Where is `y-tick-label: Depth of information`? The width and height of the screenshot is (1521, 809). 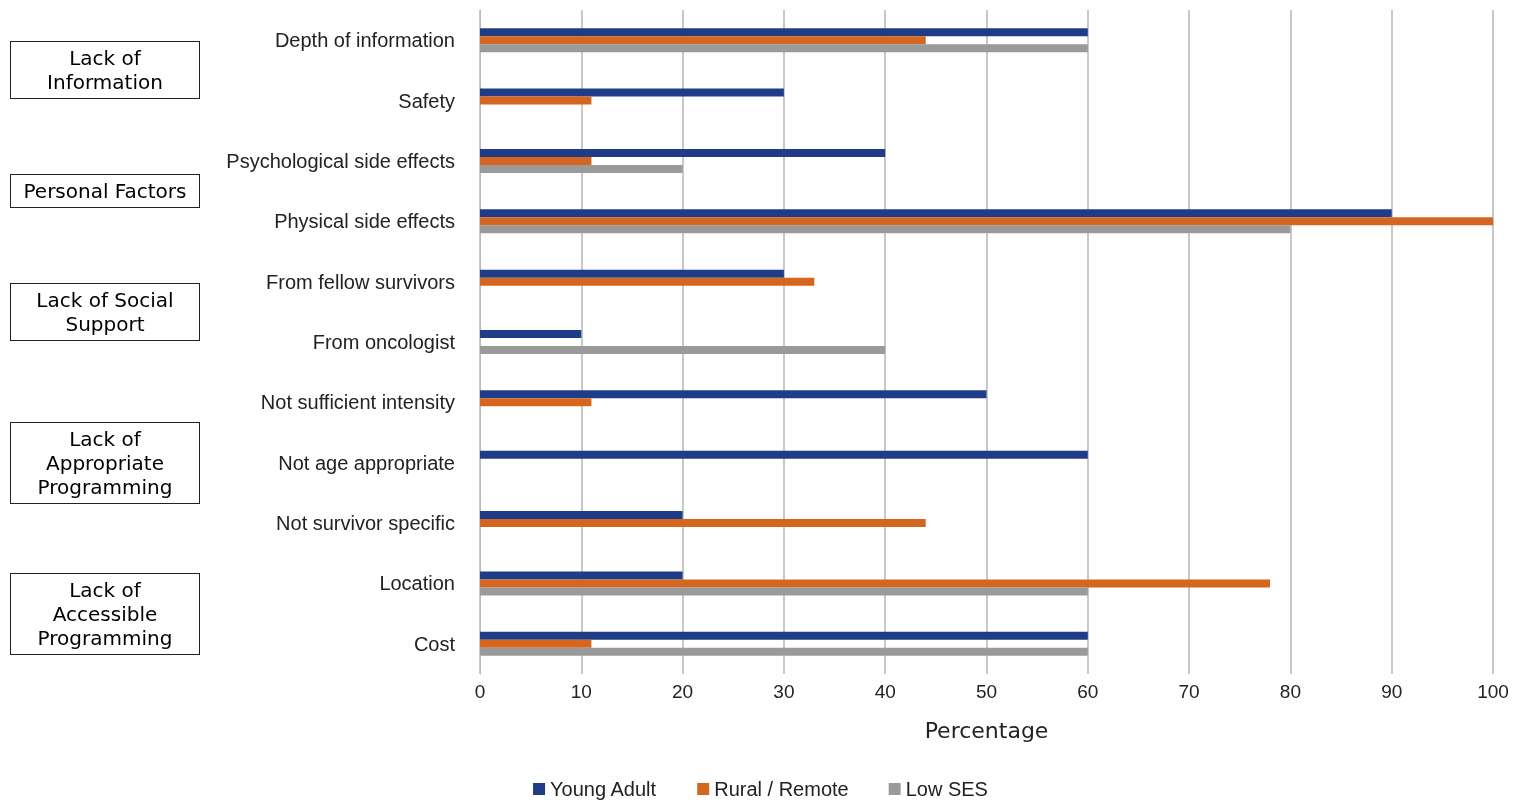
y-tick-label: Depth of information is located at coordinates (364, 40).